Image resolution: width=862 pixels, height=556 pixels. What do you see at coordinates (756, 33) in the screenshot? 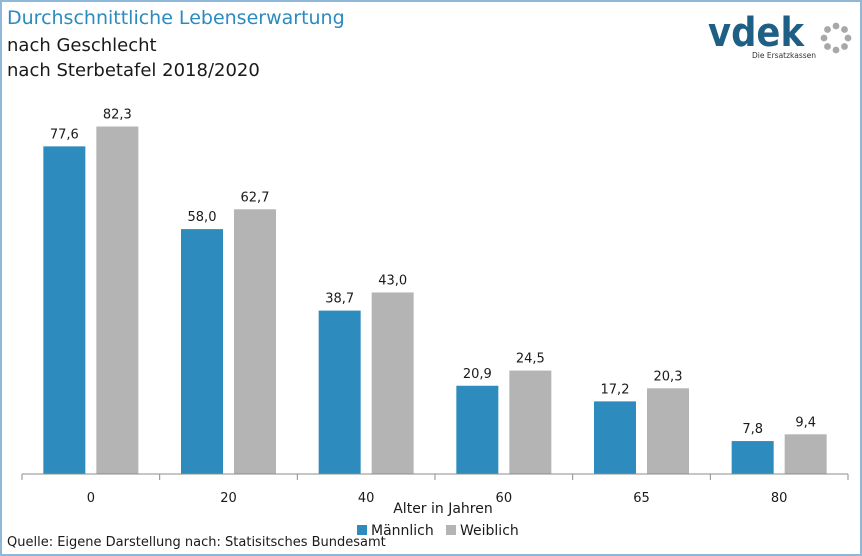
I see `logo-wordmark: vdek` at bounding box center [756, 33].